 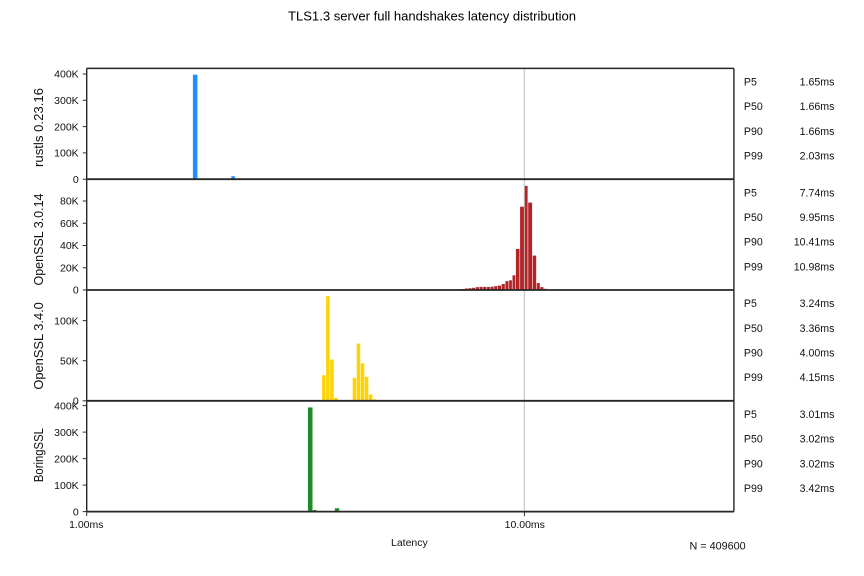 What do you see at coordinates (38, 240) in the screenshot?
I see `svg-text: OpenSSL 3.0.14` at bounding box center [38, 240].